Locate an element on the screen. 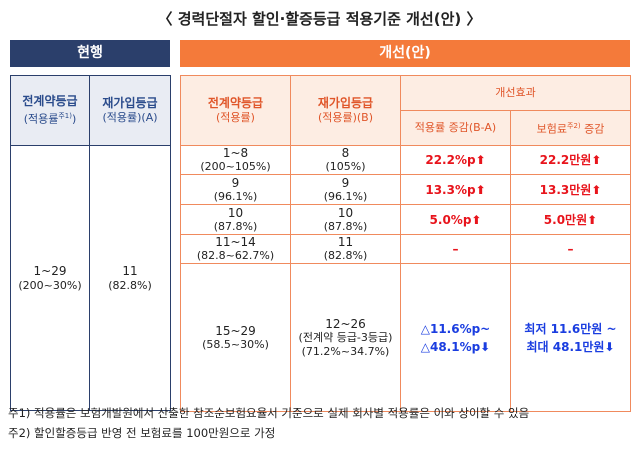 Image resolution: width=639 pixels, height=452 pixels. header-cell: 적용률 증감(B-A) is located at coordinates (455, 128).